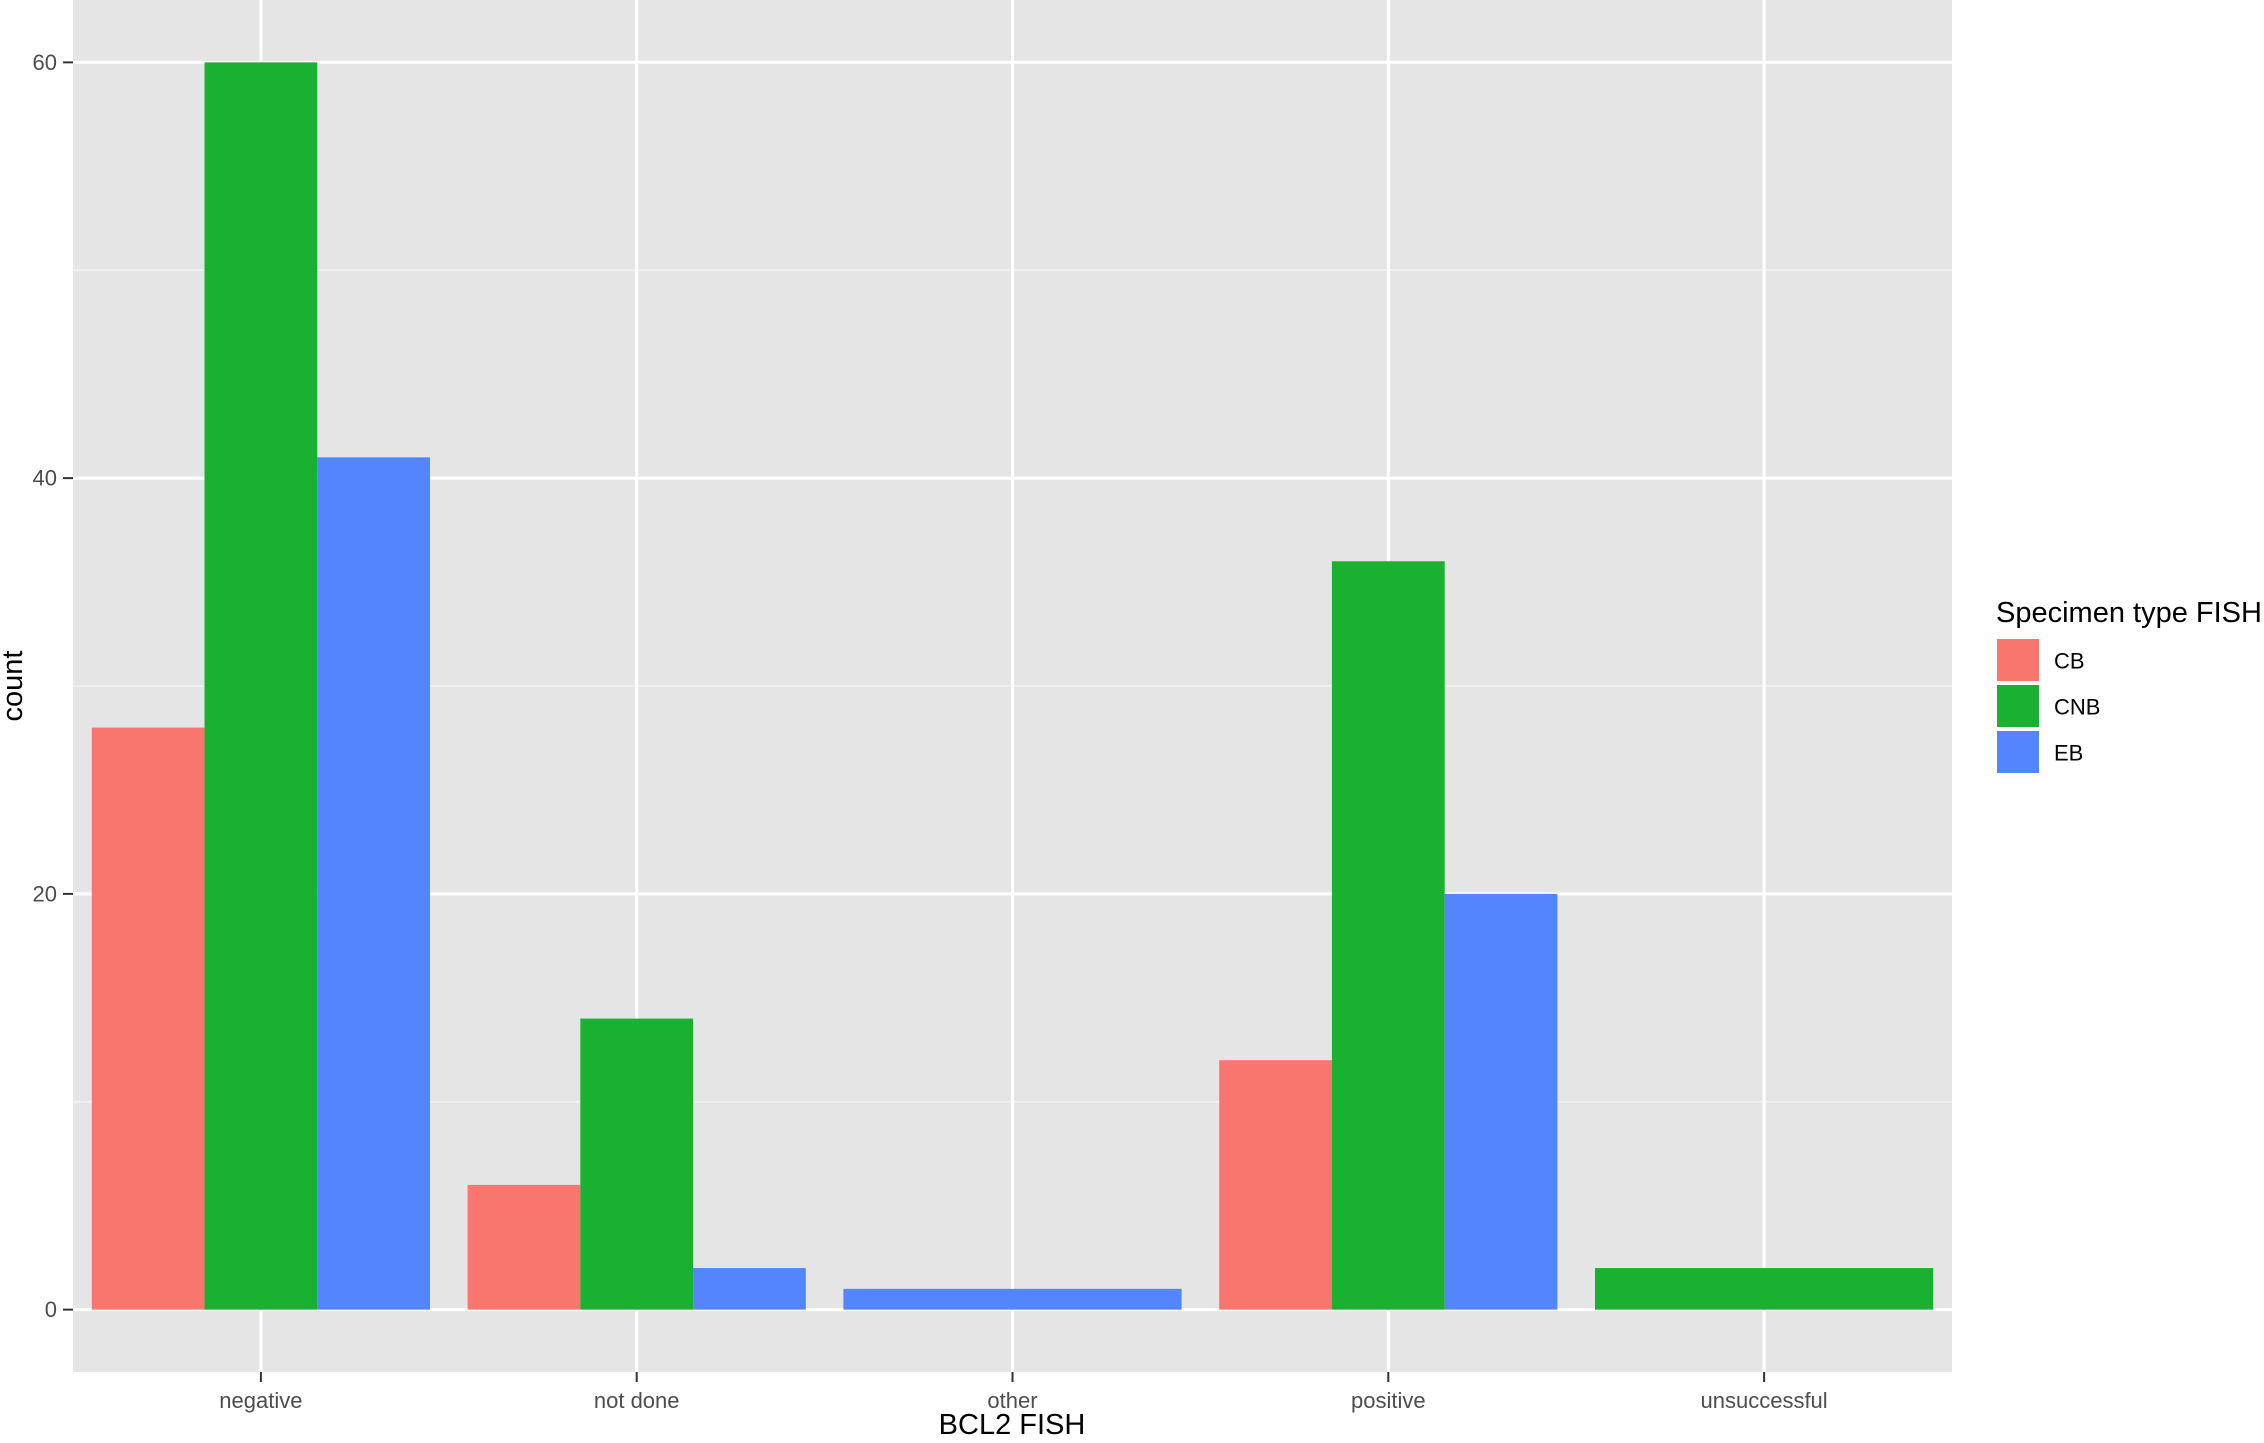 The height and width of the screenshot is (1443, 2264). What do you see at coordinates (2129, 613) in the screenshot?
I see `legend-title: Specimen type FISH` at bounding box center [2129, 613].